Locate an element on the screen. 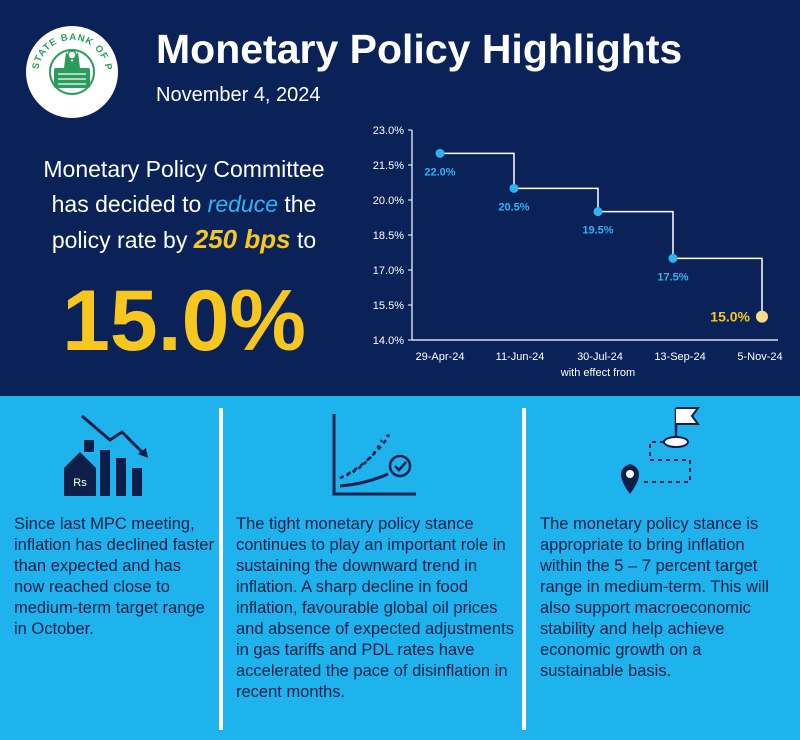 This screenshot has width=800, height=740. x-tick-label: 29-Apr-24 is located at coordinates (440, 357).